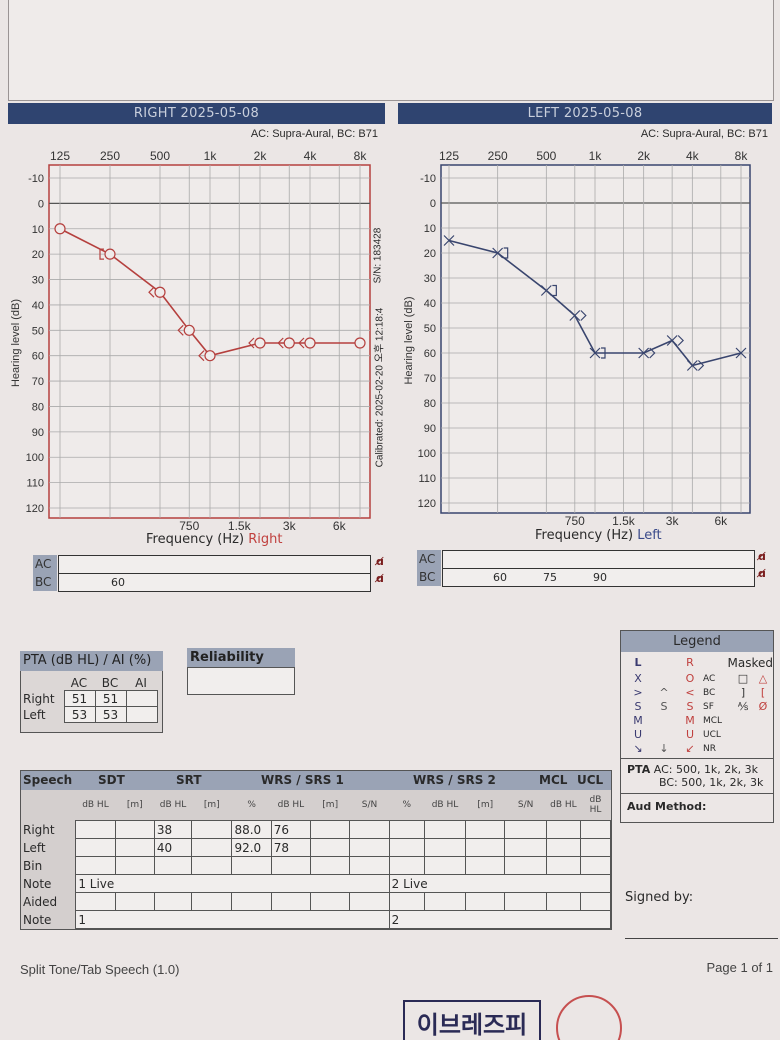 Image resolution: width=780 pixels, height=1040 pixels. Describe the element at coordinates (649, 535) in the screenshot. I see `ear-label-left: Left` at that location.